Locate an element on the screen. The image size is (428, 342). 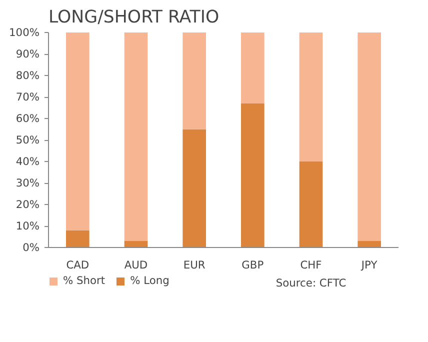
source-note: Source: CFTC is located at coordinates (311, 283).